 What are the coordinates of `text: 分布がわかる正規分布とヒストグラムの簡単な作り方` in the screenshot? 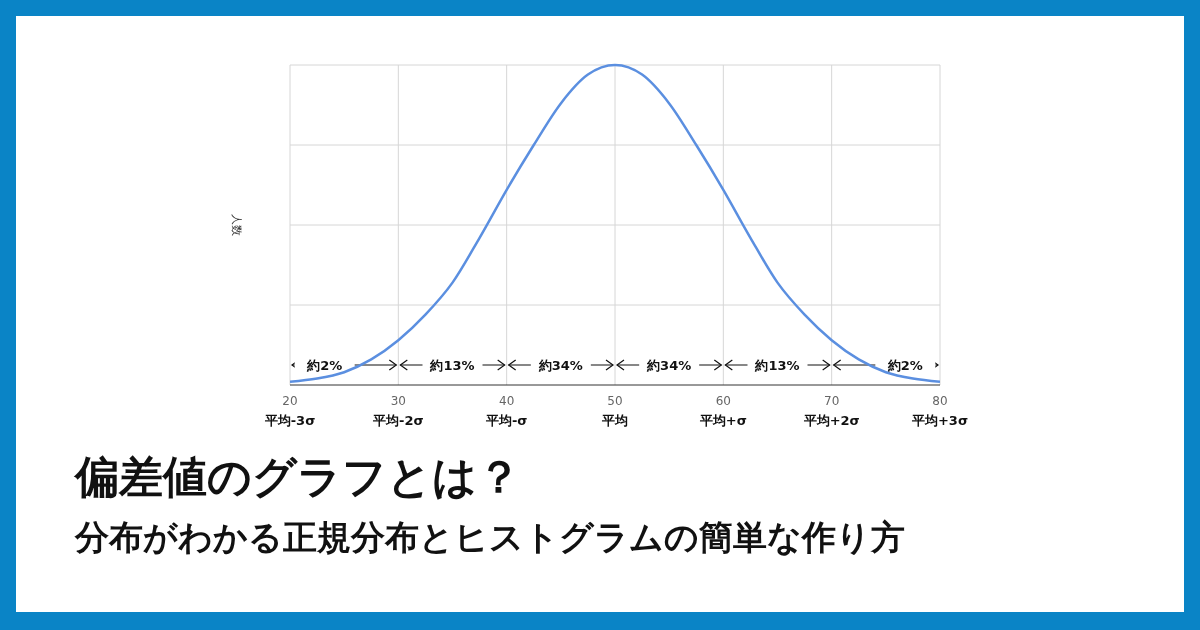 It's located at (490, 537).